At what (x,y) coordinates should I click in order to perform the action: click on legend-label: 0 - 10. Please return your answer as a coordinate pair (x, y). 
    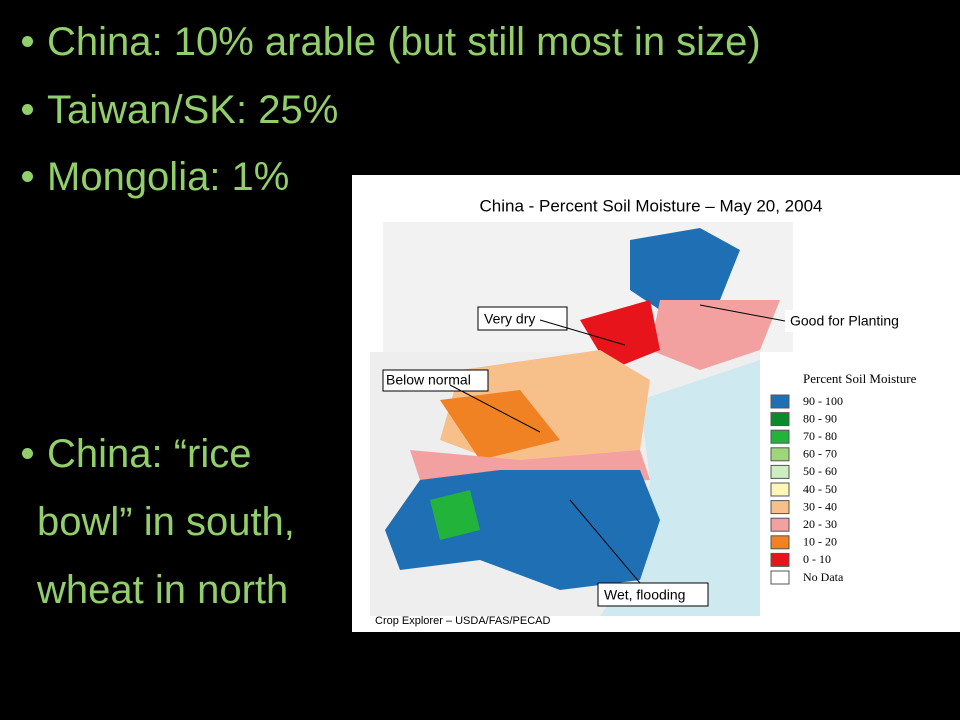
    Looking at the image, I should click on (817, 559).